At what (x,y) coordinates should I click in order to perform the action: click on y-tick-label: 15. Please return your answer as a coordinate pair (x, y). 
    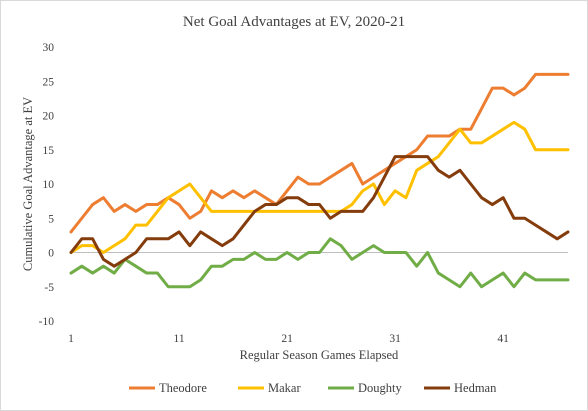
    Looking at the image, I should click on (49, 151).